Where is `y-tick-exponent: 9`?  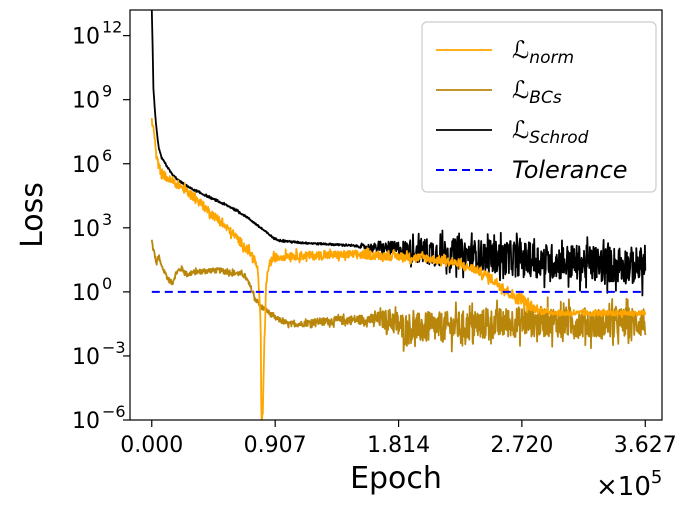
y-tick-exponent: 9 is located at coordinates (107, 91).